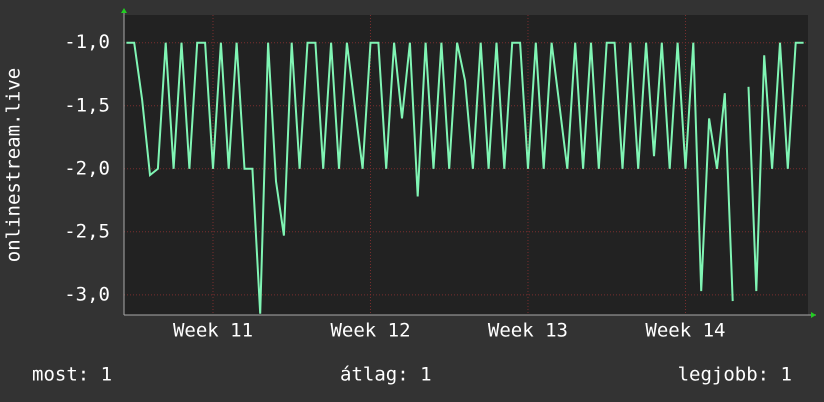 The image size is (824, 402). Describe the element at coordinates (735, 375) in the screenshot. I see `stat-best: legjobb: 1` at that location.